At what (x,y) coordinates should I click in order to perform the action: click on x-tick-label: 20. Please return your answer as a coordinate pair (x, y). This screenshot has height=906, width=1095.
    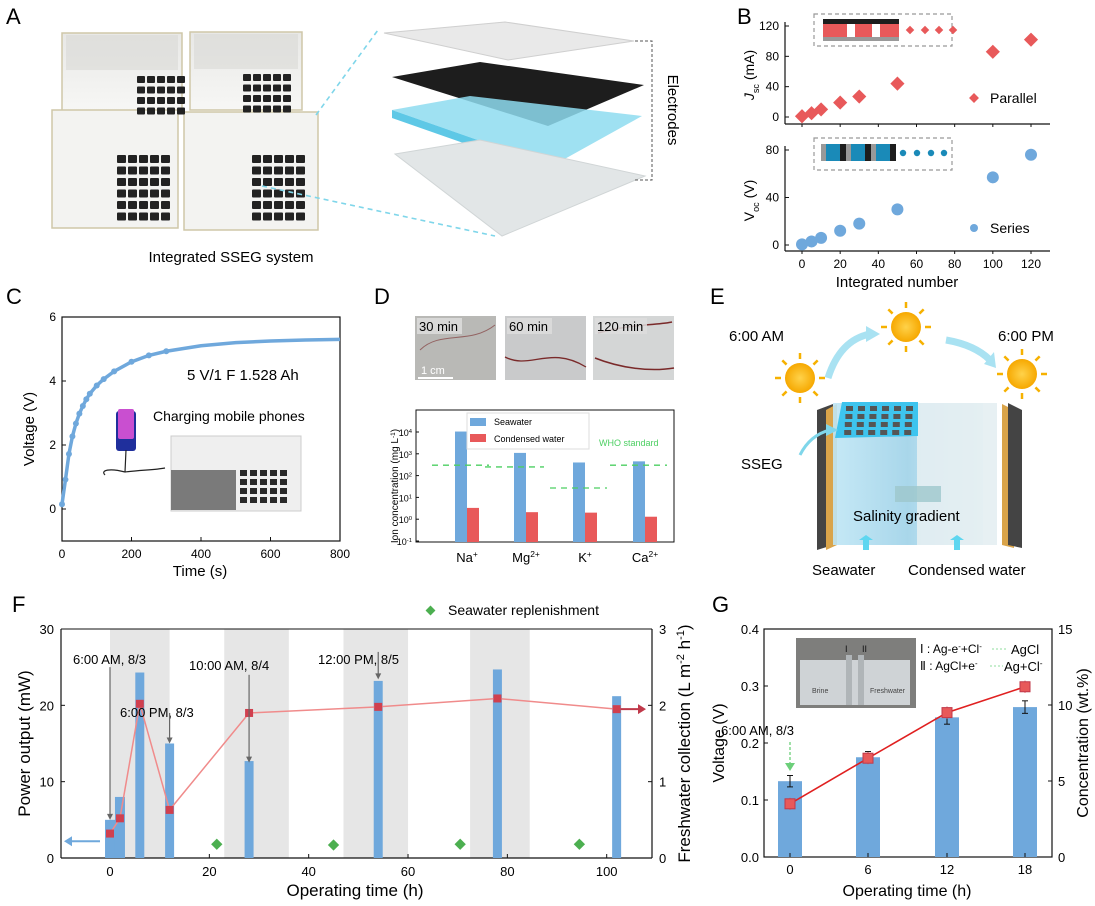
    Looking at the image, I should click on (840, 264).